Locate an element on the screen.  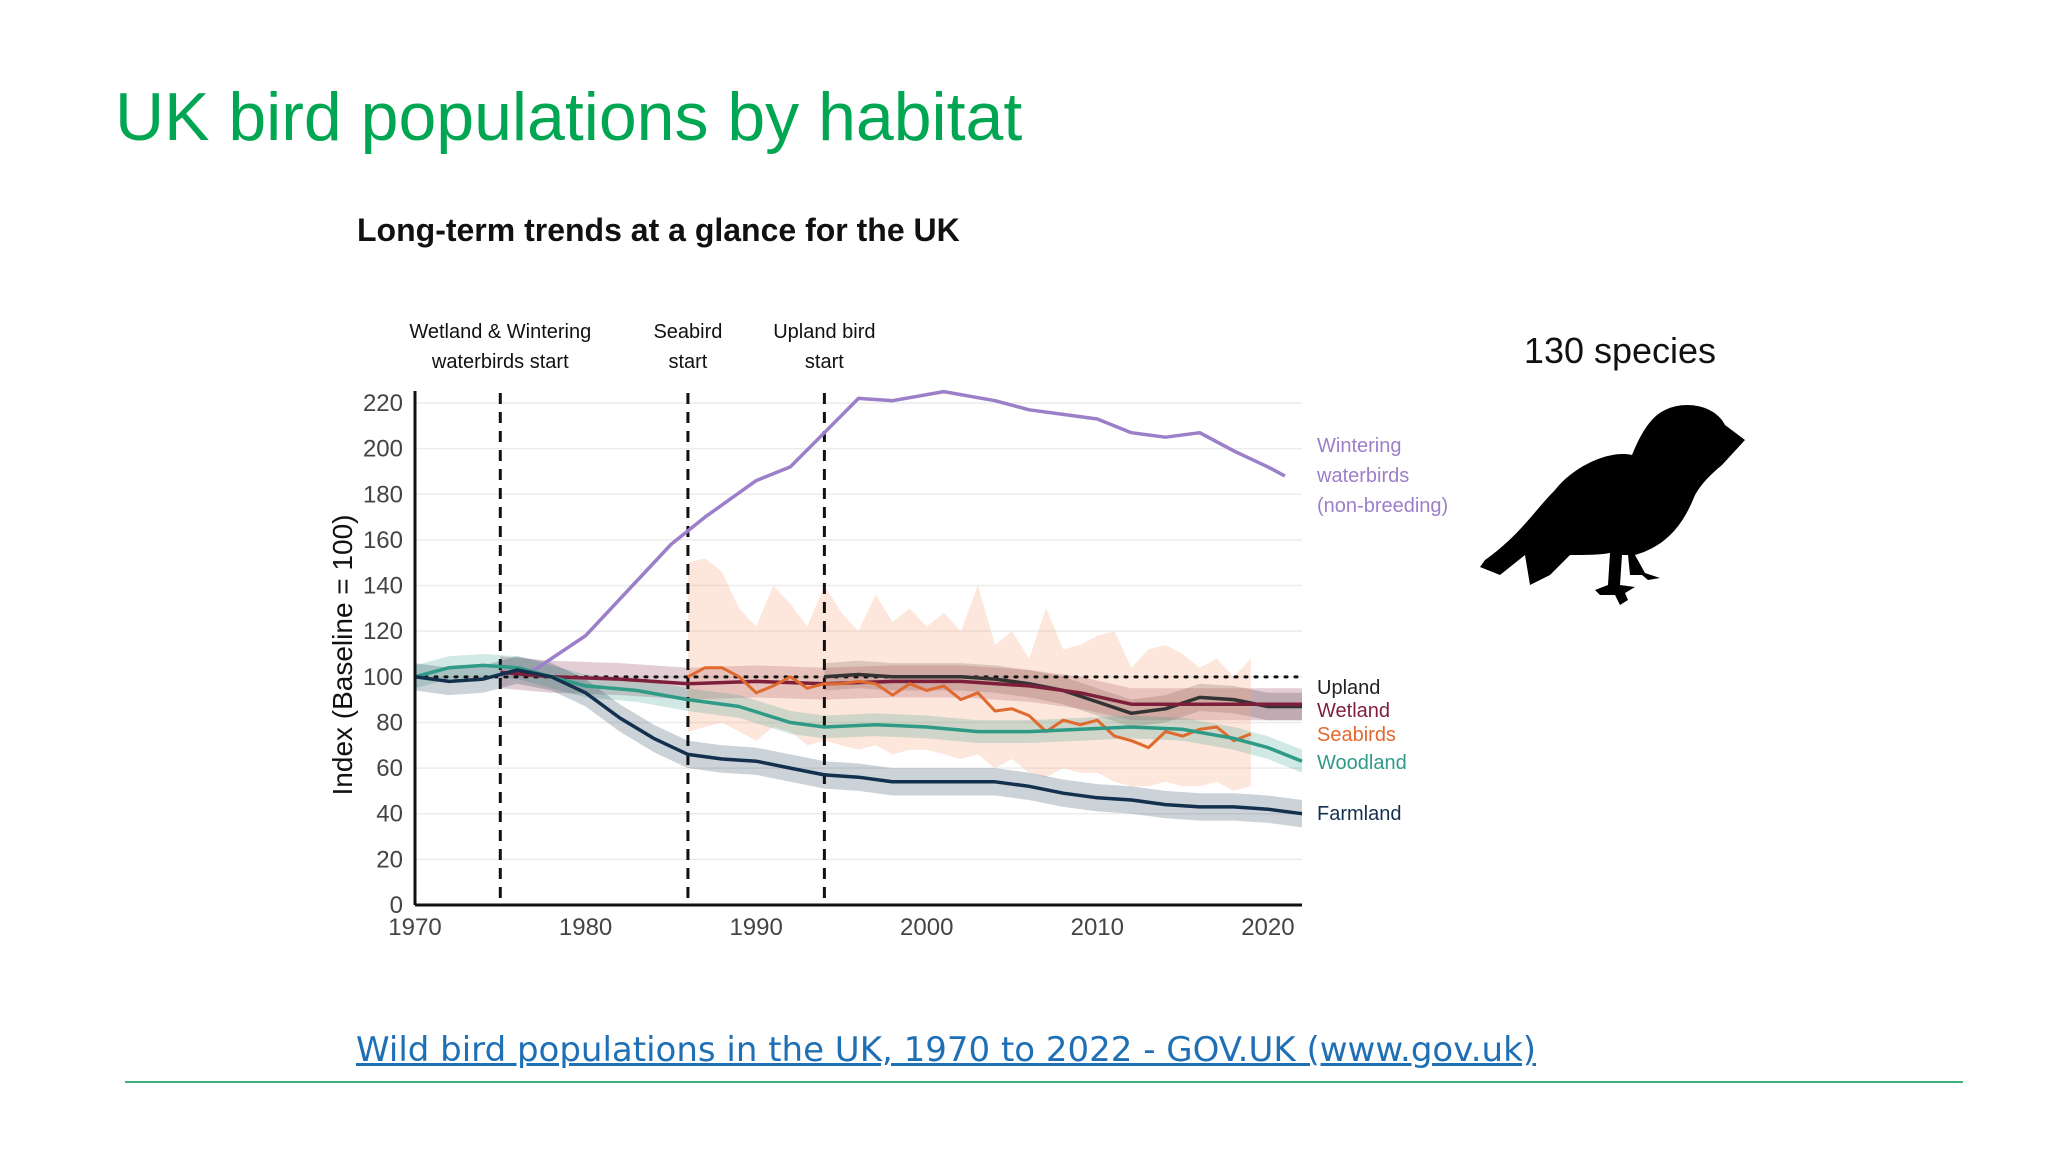
x-tick-label: 1970 is located at coordinates (414, 927).